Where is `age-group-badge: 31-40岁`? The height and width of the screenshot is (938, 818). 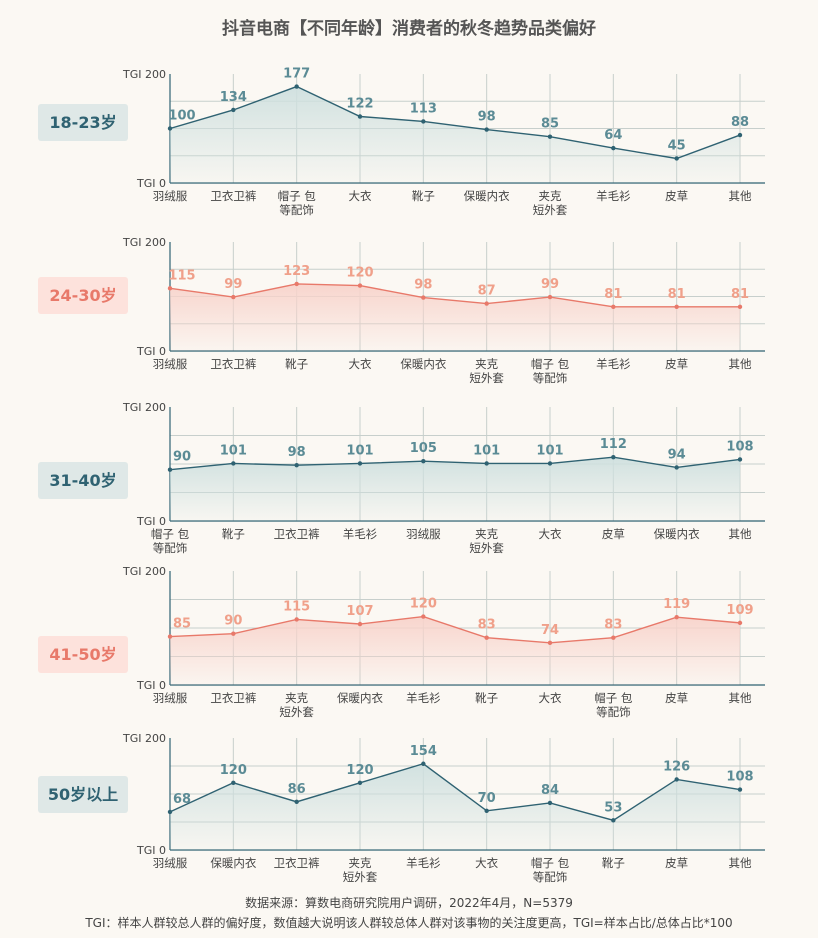
age-group-badge: 31-40岁 is located at coordinates (83, 480).